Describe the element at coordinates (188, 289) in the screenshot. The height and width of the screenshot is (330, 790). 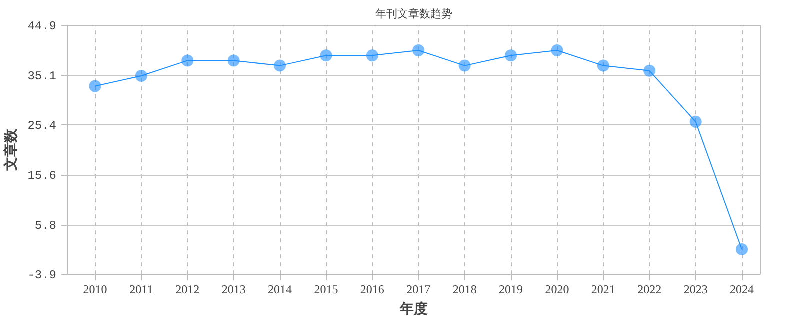
I see `x-tick-label: 2012` at that location.